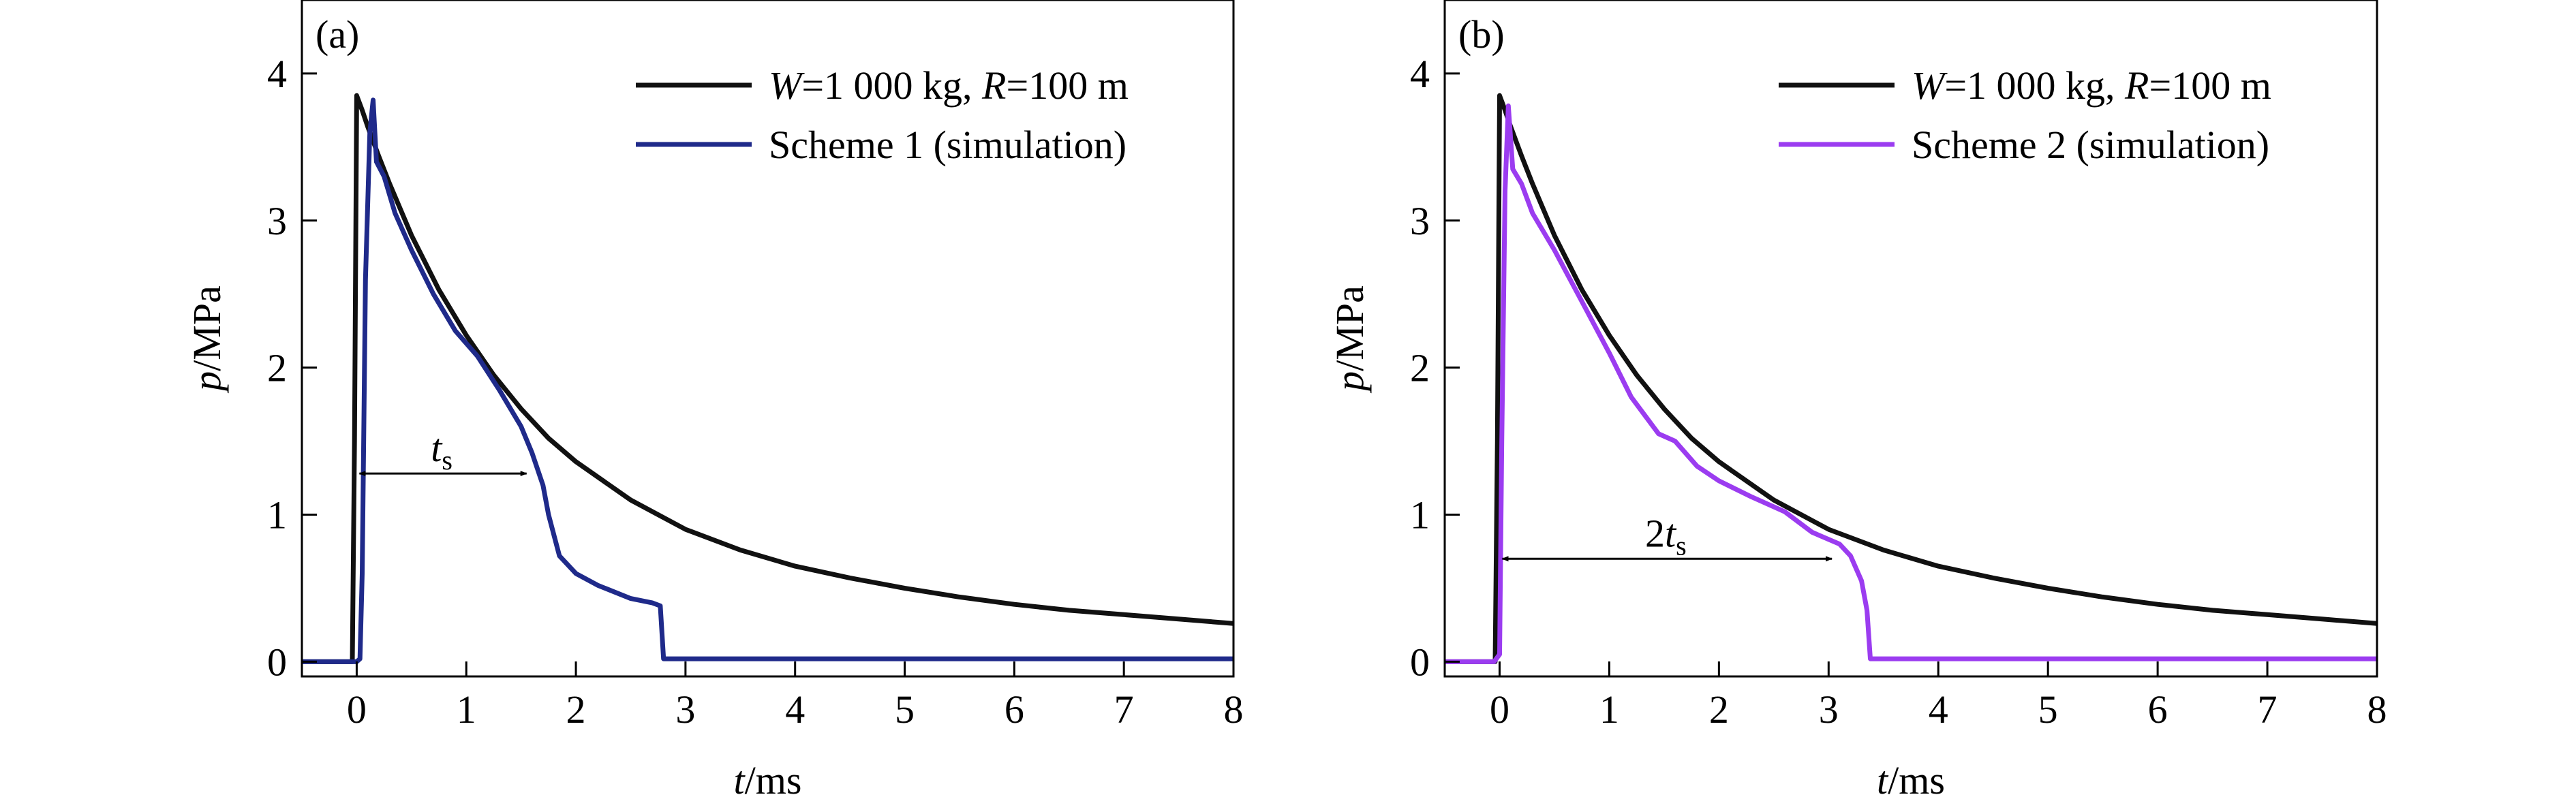  Describe the element at coordinates (1481, 34) in the screenshot. I see `panel-label: (b)` at that location.